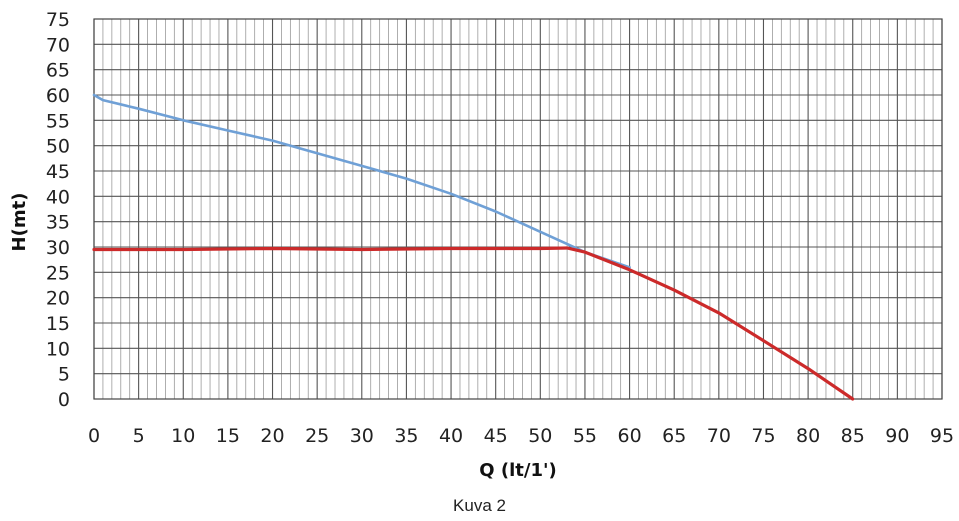 Image resolution: width=959 pixels, height=521 pixels. I want to click on y-tick-label: 5, so click(64, 375).